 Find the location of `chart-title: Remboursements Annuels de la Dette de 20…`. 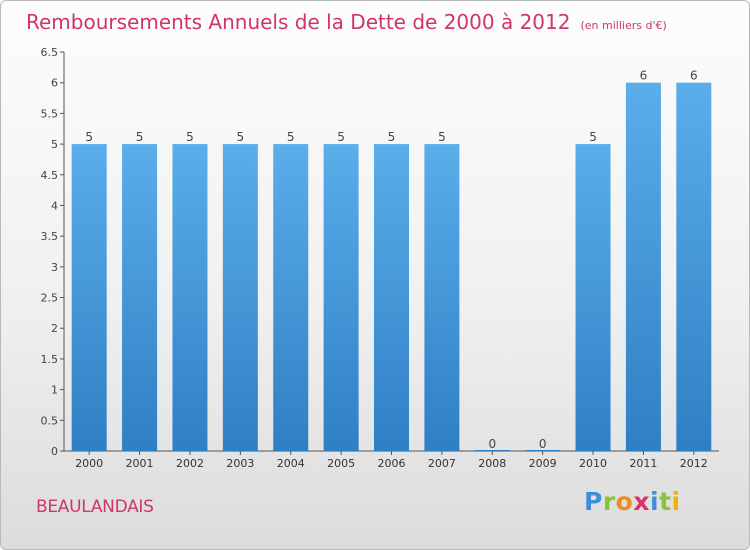

chart-title: Remboursements Annuels de la Dette de 20… is located at coordinates (346, 22).